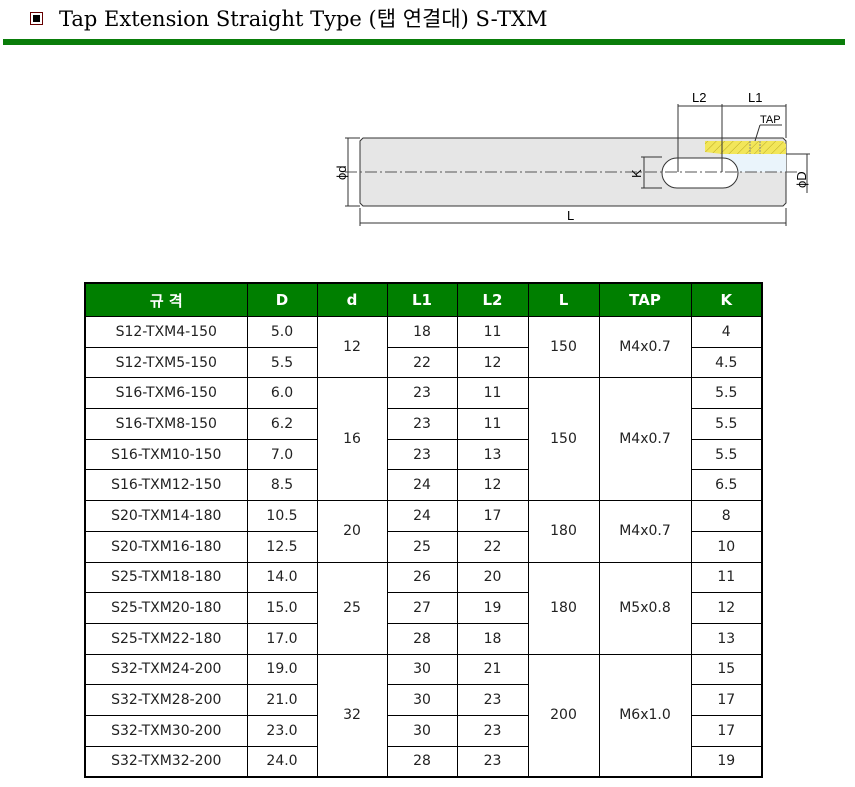 This screenshot has height=787, width=855. I want to click on cell-d: 20, so click(352, 531).